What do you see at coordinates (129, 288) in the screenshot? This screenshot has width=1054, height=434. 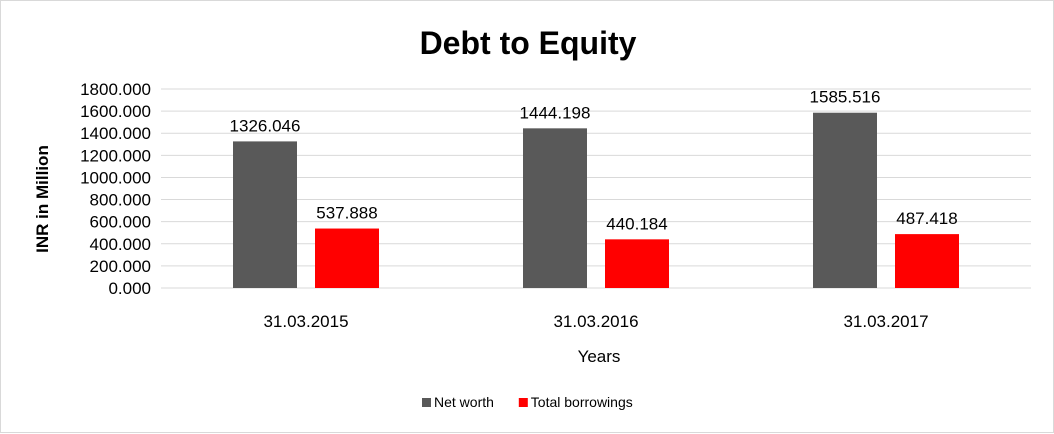 I see `y-tick-label: 0.000` at bounding box center [129, 288].